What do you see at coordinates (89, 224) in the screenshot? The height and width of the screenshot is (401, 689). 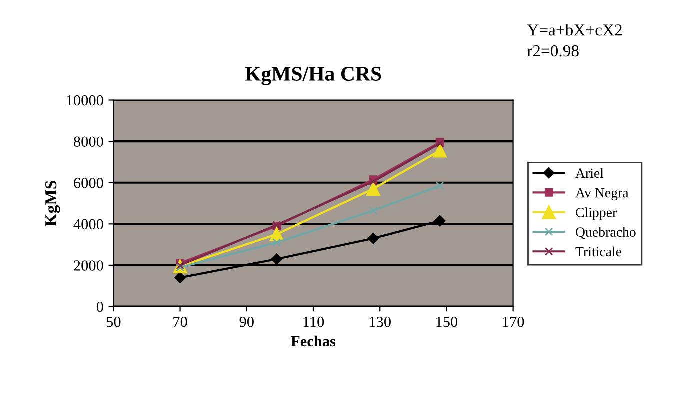 I see `y-tick-label: 4000` at bounding box center [89, 224].